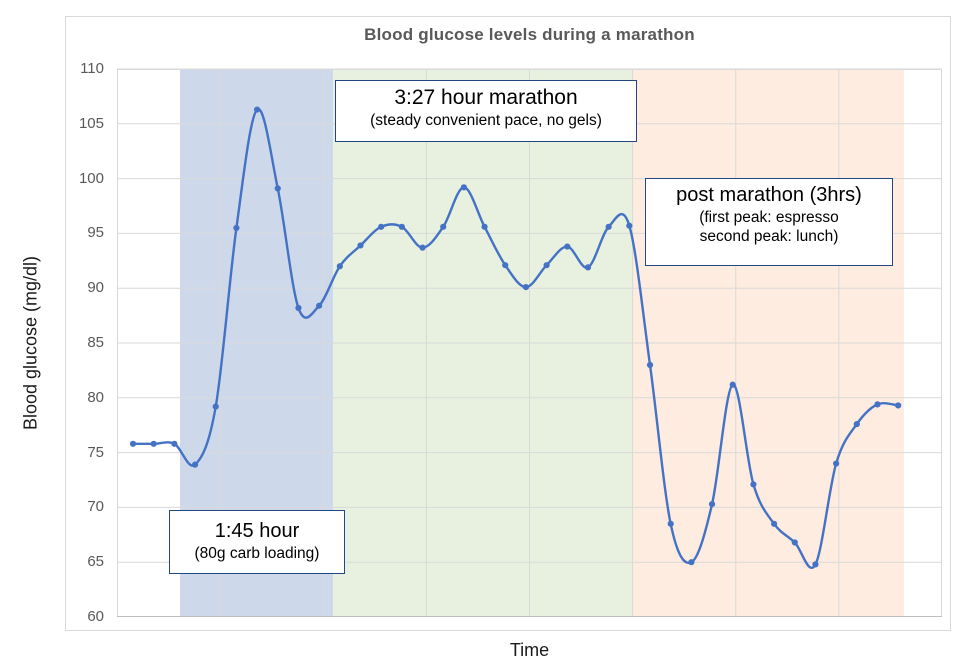 The width and height of the screenshot is (959, 672). I want to click on chart-title: Blood glucose levels during a marathon, so click(529, 34).